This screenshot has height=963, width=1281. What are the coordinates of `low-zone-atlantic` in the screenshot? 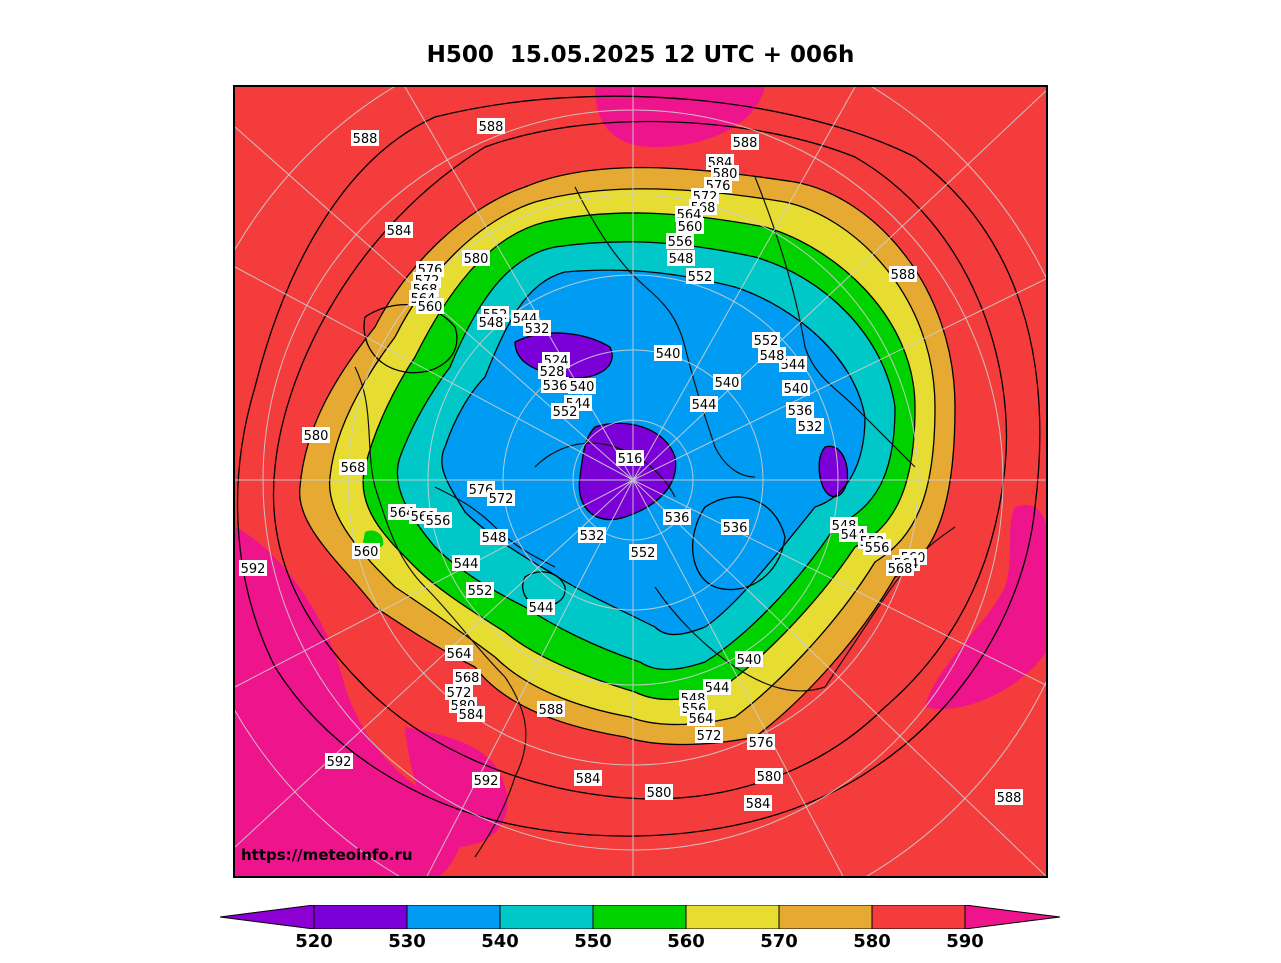 It's located at (833, 471).